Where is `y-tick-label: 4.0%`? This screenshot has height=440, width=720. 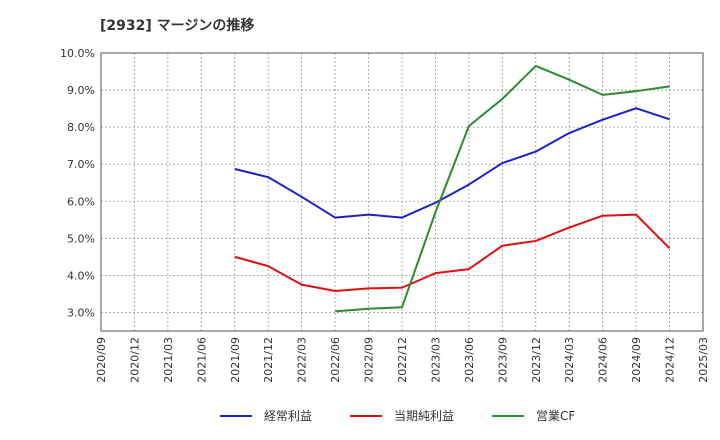 y-tick-label: 4.0% is located at coordinates (81, 275).